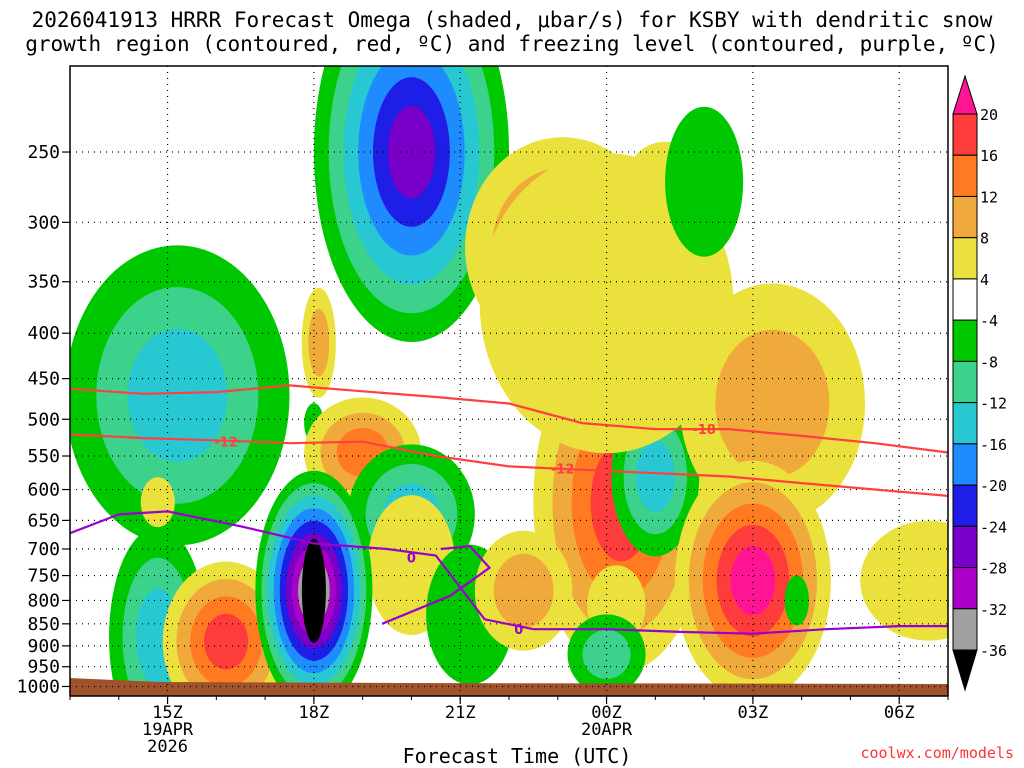  I want to click on x-tick-label-0-1: 19APR, so click(168, 730).